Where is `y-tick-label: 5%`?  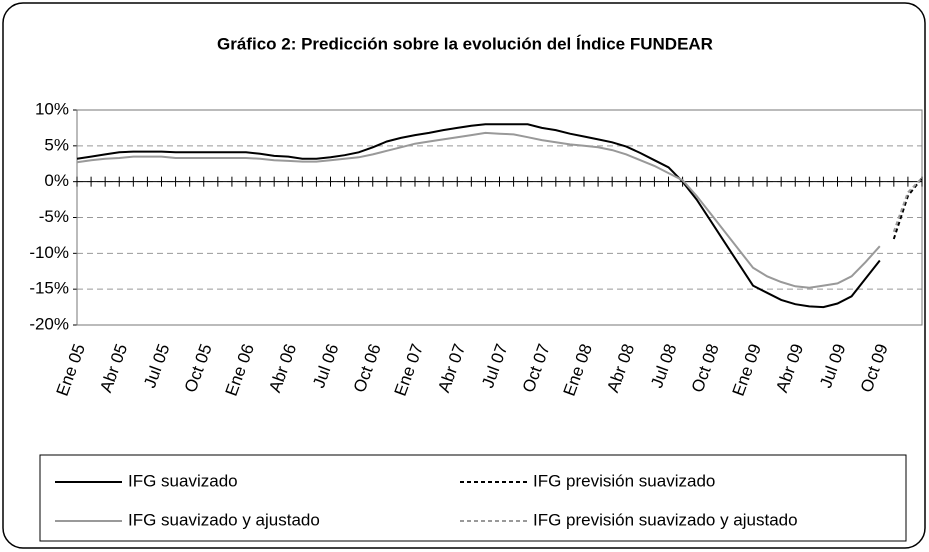 y-tick-label: 5% is located at coordinates (56, 144).